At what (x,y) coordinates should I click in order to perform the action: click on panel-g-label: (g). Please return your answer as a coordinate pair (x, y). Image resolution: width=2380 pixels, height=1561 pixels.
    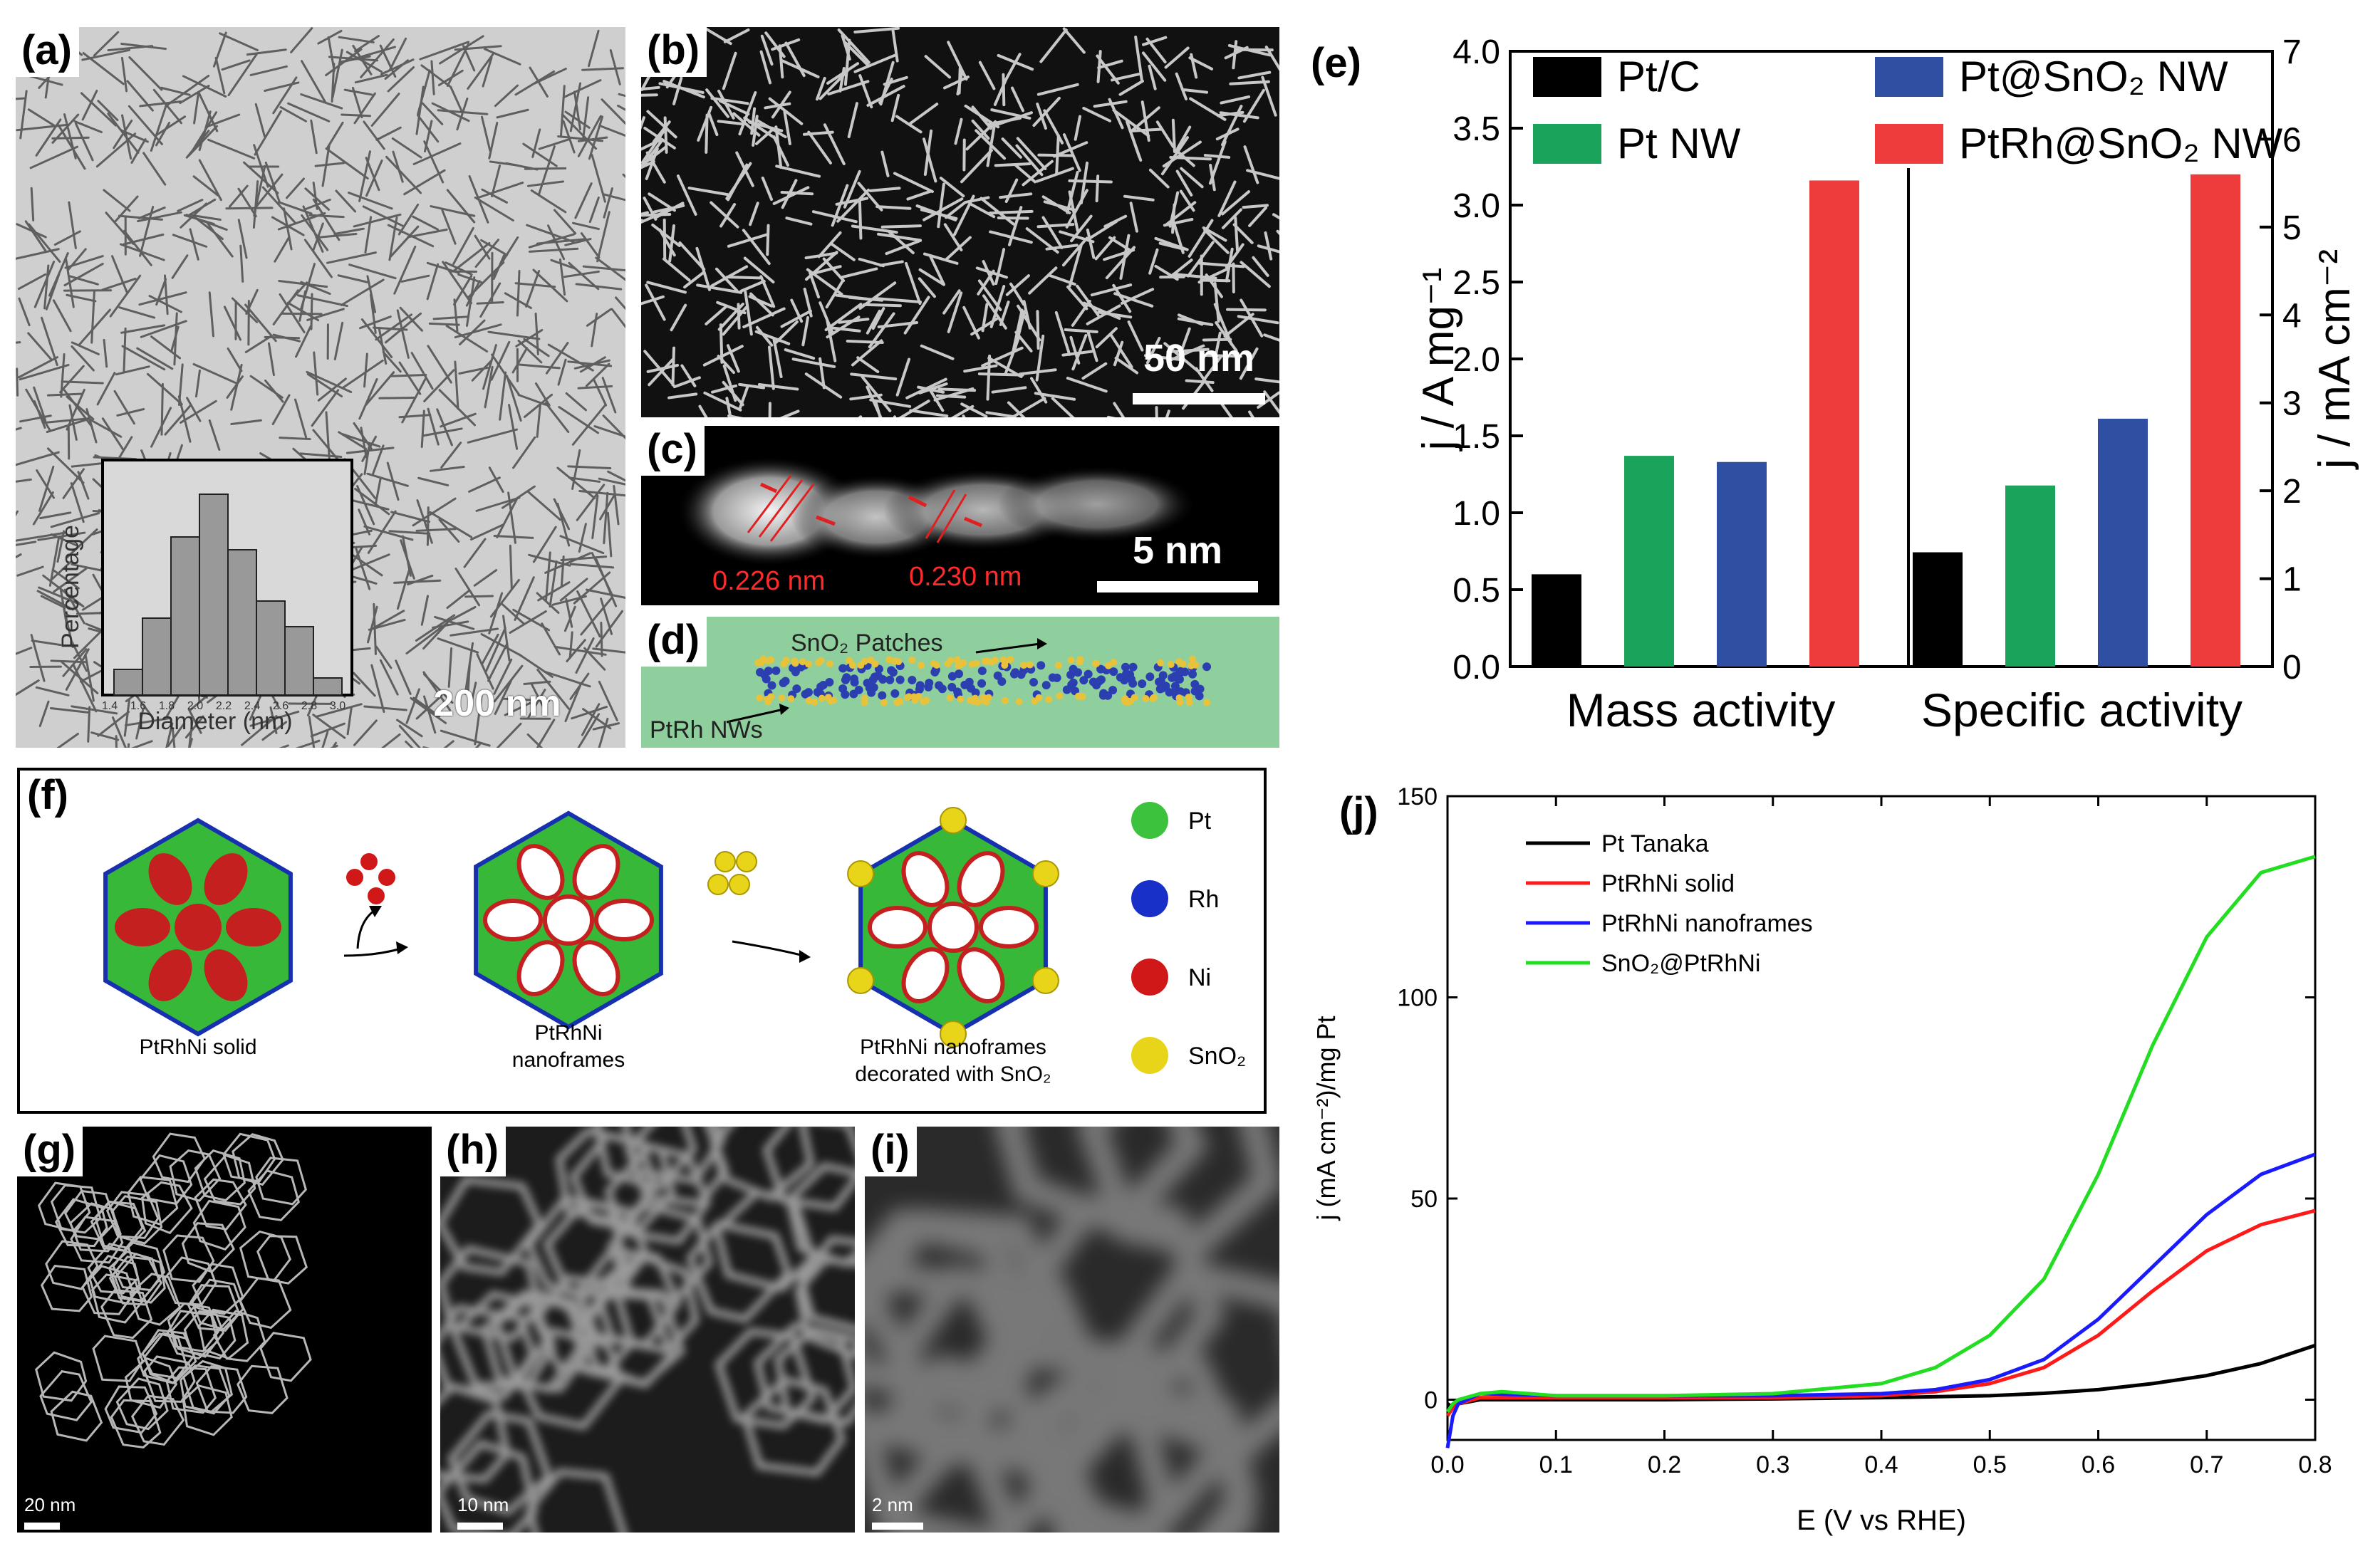
    Looking at the image, I should click on (50, 1151).